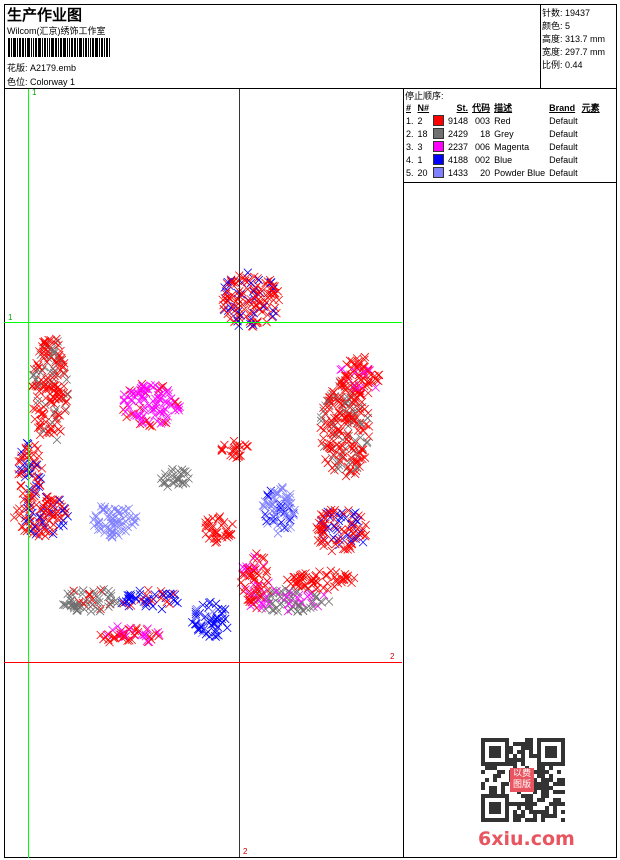 This screenshot has width=620, height=860. What do you see at coordinates (245, 851) in the screenshot?
I see `guide-label: 2` at bounding box center [245, 851].